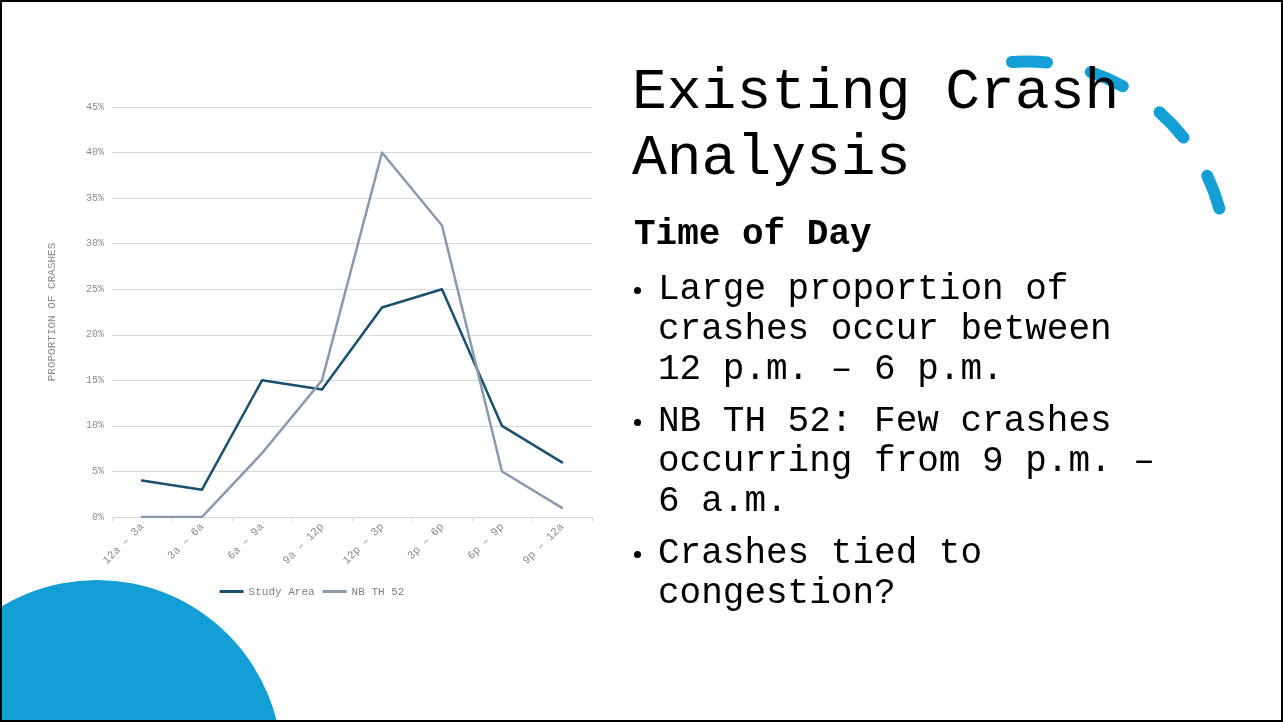 Image resolution: width=1283 pixels, height=722 pixels. Describe the element at coordinates (123, 543) in the screenshot. I see `x-tick-label: 12a – 3a` at that location.